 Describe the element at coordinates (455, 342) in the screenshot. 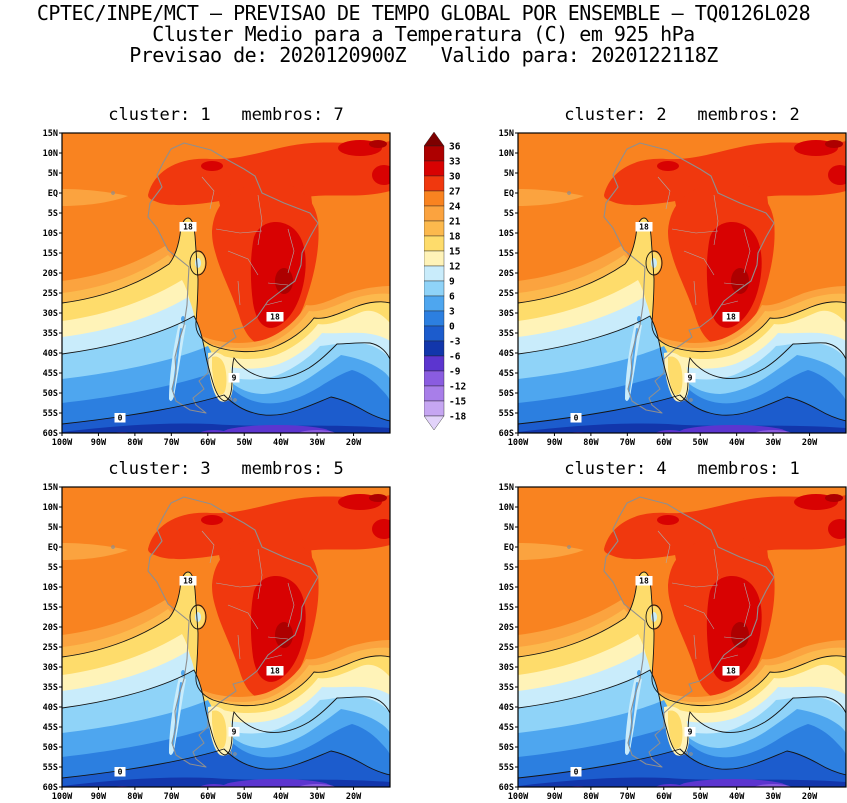

I see `colorbar-tick-label: -3` at that location.